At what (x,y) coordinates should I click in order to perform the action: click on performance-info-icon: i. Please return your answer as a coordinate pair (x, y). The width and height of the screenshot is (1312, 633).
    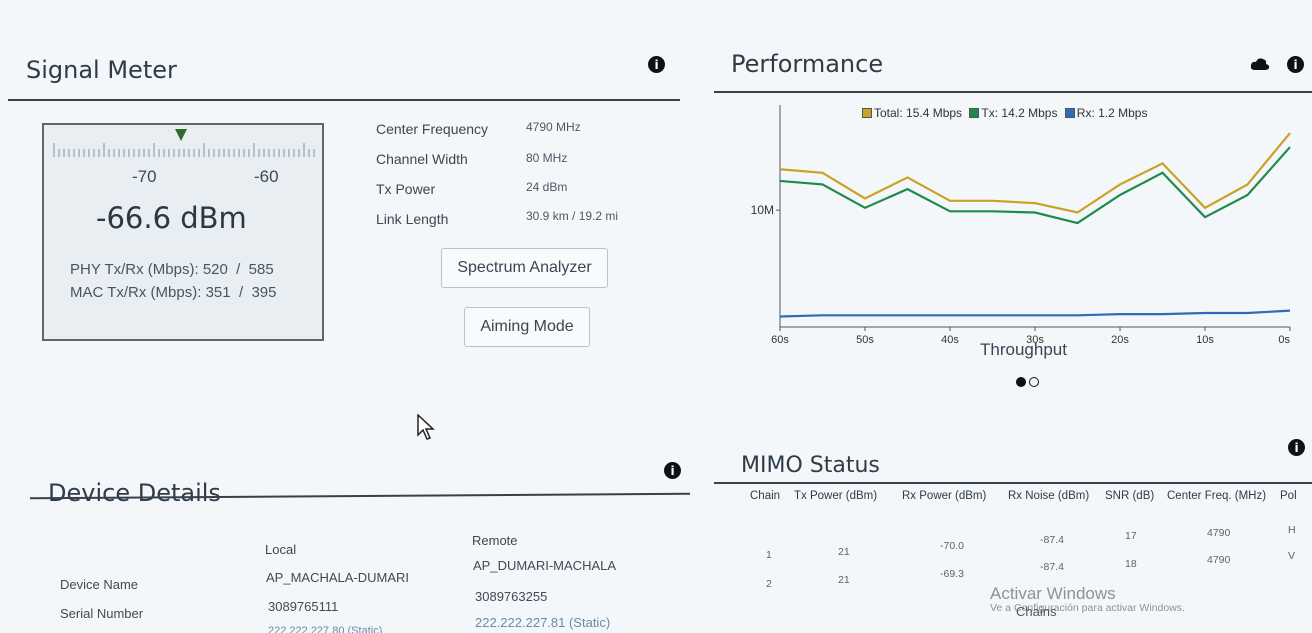
    Looking at the image, I should click on (1295, 64).